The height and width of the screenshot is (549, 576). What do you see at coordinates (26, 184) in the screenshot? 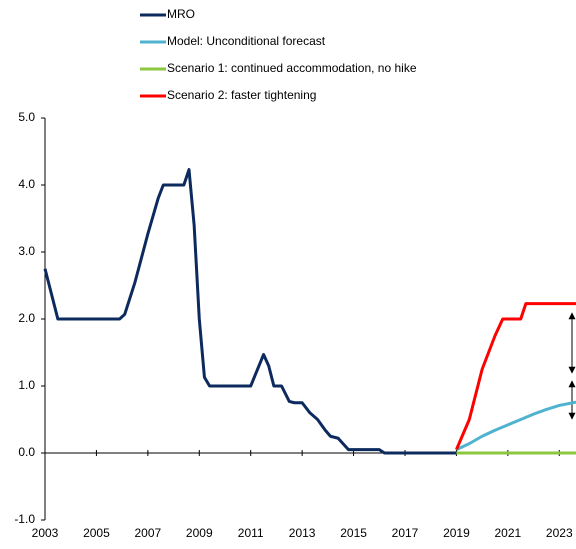
I see `y-tick-label: 4.0` at bounding box center [26, 184].